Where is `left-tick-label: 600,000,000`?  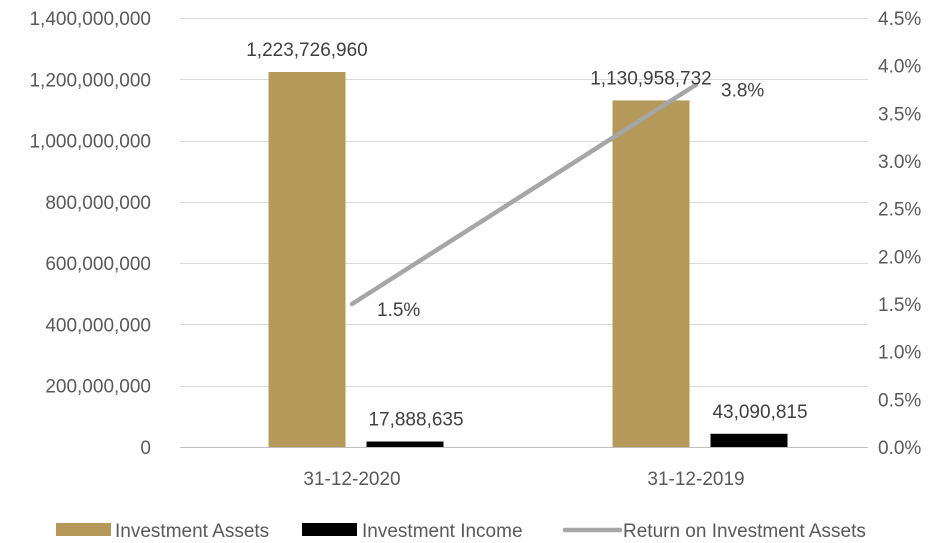 left-tick-label: 600,000,000 is located at coordinates (98, 264).